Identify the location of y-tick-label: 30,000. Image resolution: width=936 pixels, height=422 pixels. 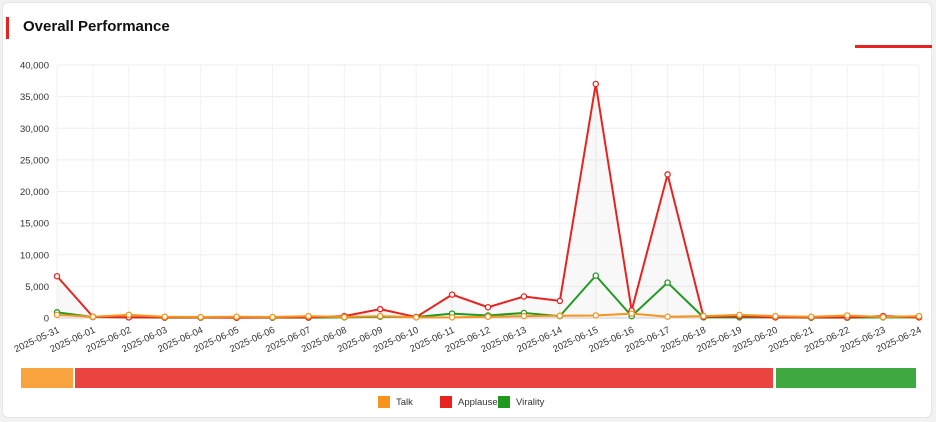
(34, 129).